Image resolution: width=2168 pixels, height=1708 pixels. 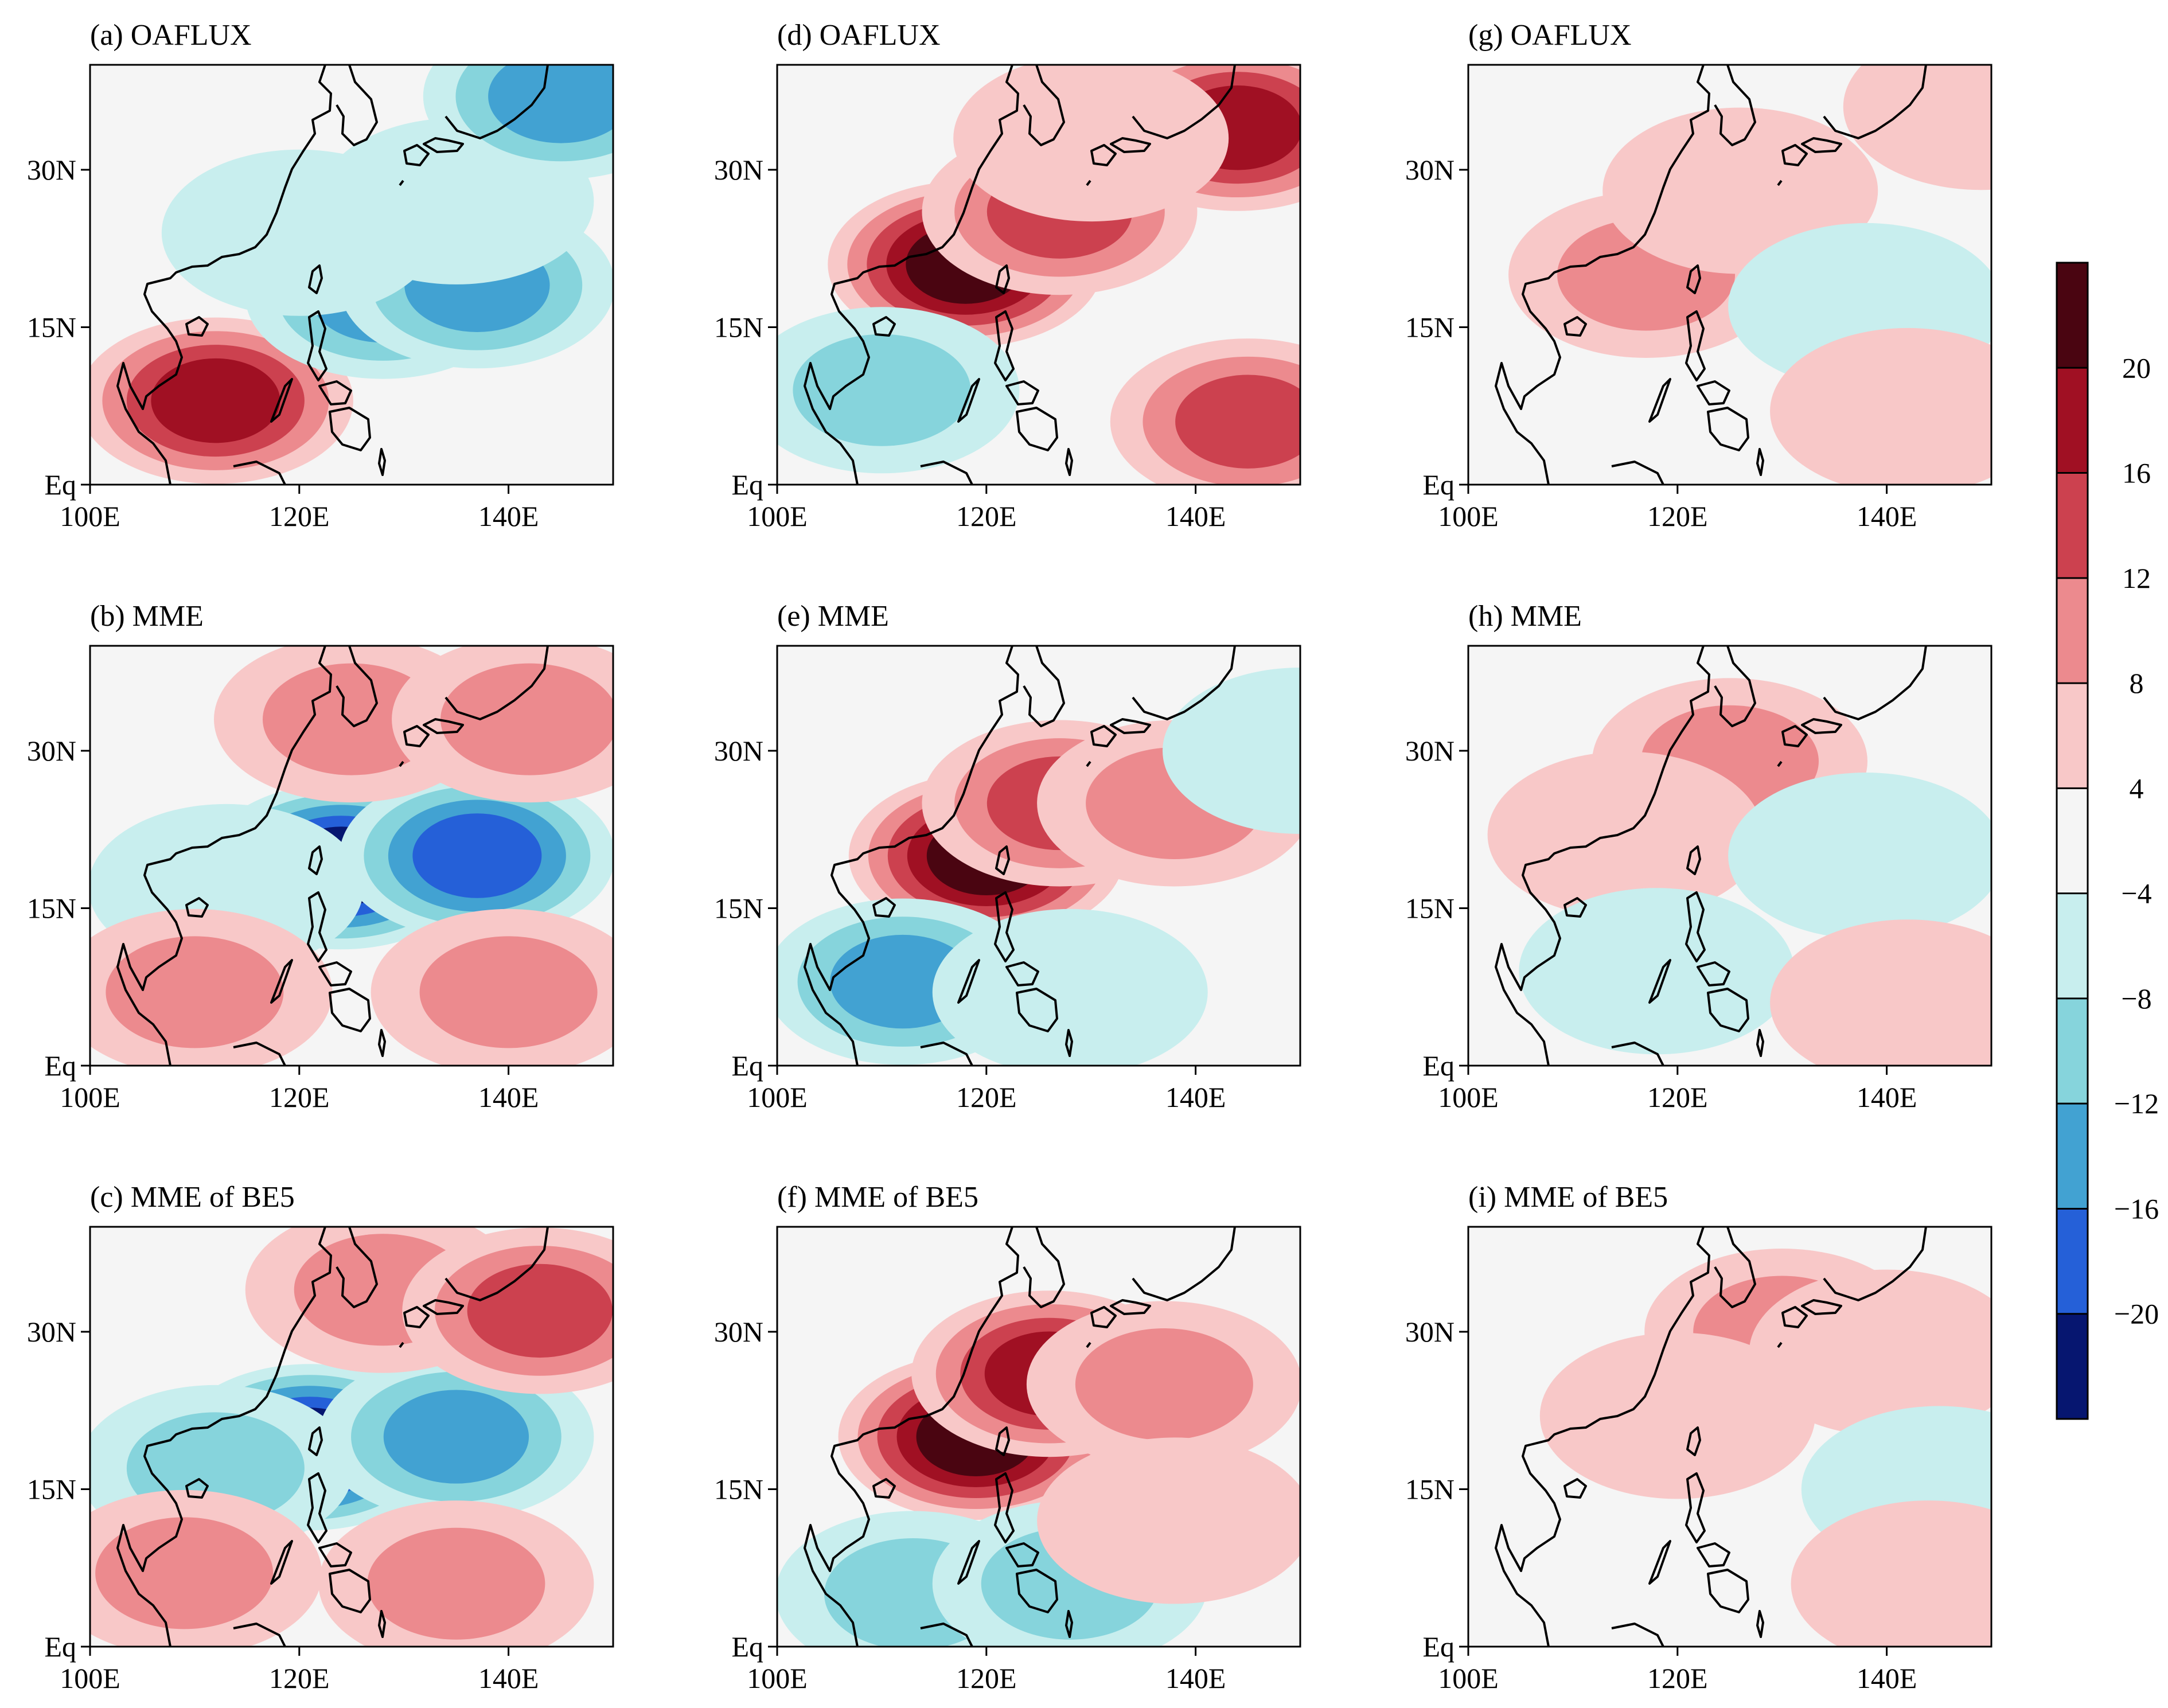 I want to click on panel-g: 100E 120E 140E 30N 15N Eq (g) OAFLUX, so click(x=1699, y=275).